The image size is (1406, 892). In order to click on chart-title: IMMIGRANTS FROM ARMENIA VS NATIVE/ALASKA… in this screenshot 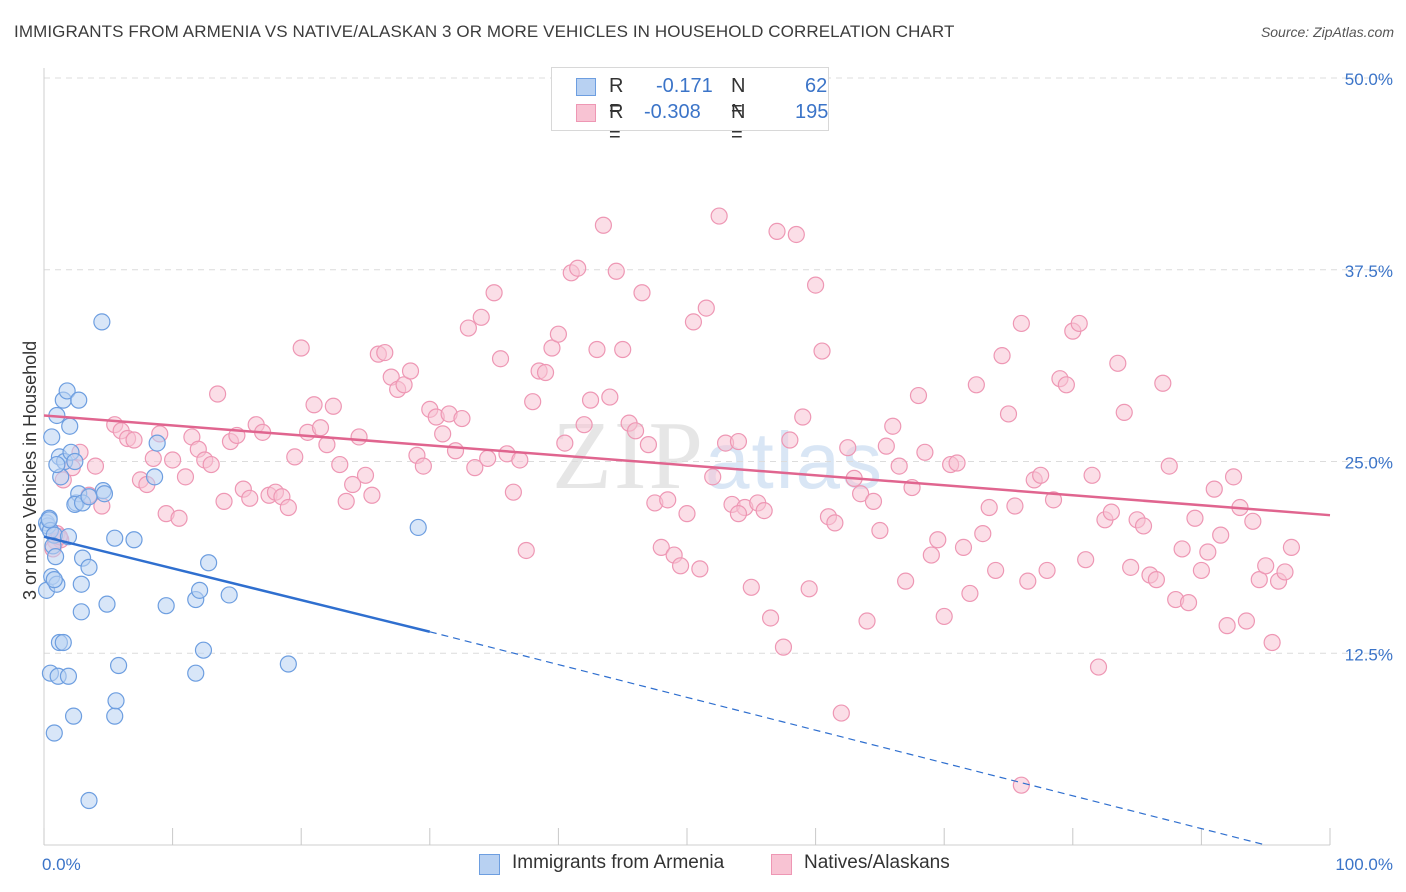, I will do `click(484, 31)`.